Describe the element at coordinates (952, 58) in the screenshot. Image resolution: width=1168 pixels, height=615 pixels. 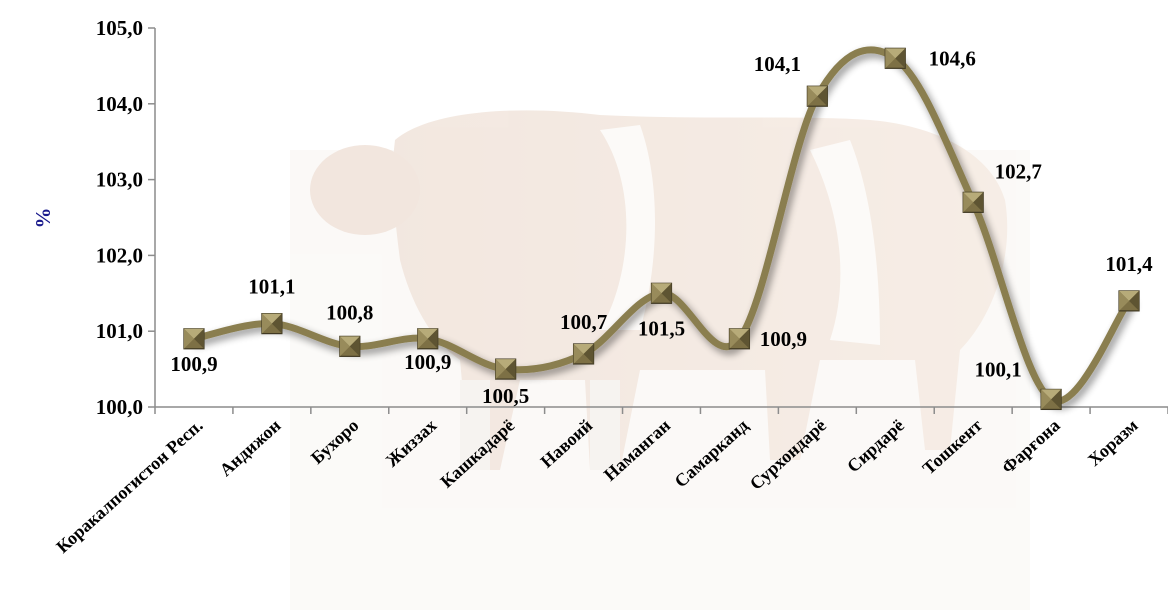
I see `data-label: 104,6` at that location.